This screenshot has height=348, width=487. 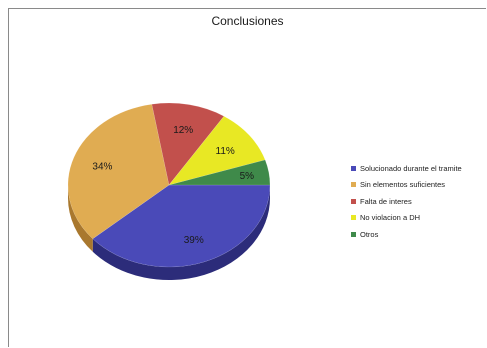 What do you see at coordinates (225, 151) in the screenshot?
I see `pie-label-4: 11%` at bounding box center [225, 151].